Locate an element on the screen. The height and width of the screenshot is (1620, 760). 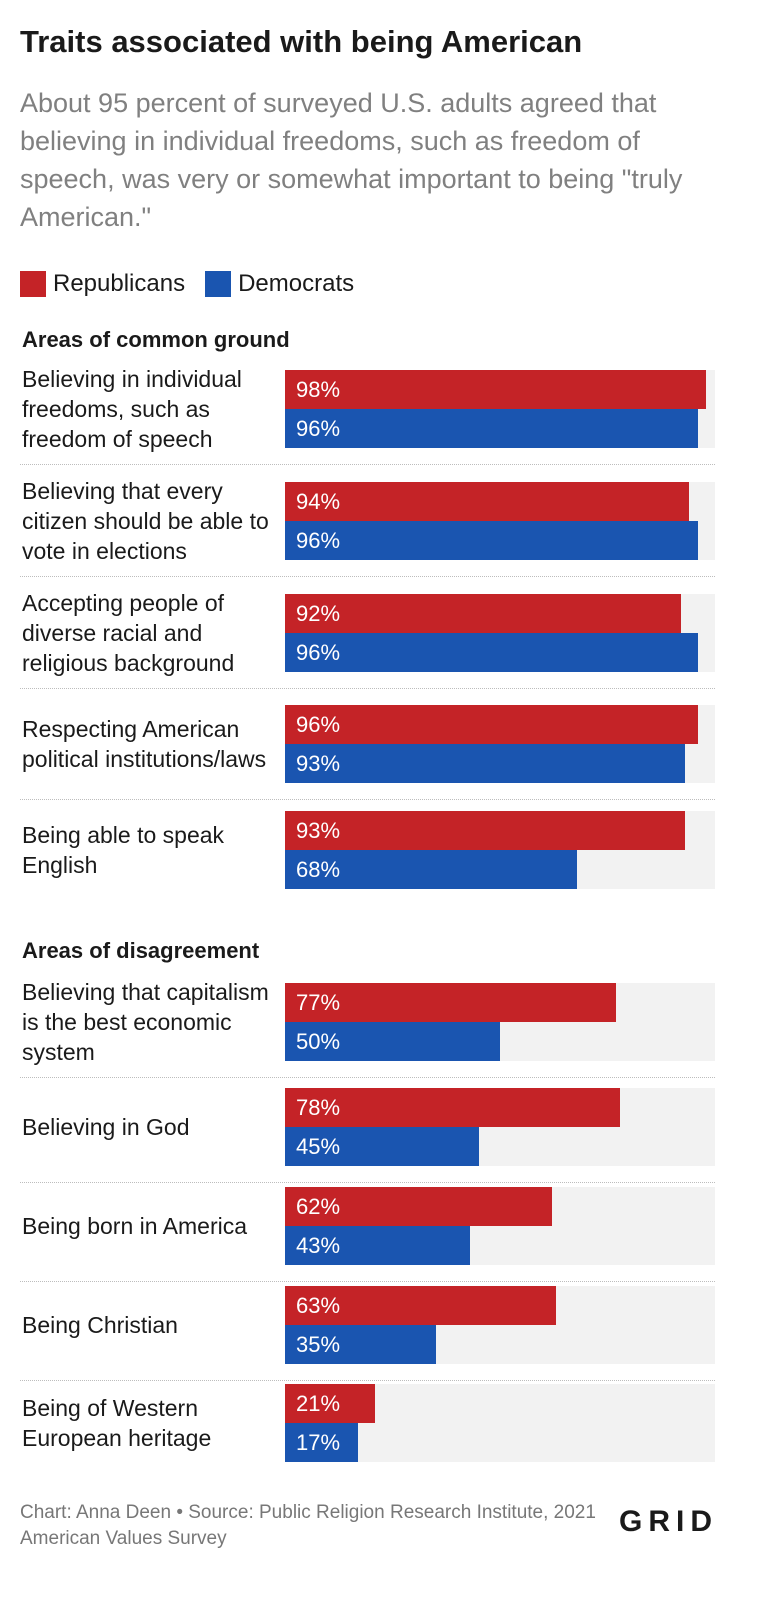
republican-bar: 78% is located at coordinates (452, 1107).